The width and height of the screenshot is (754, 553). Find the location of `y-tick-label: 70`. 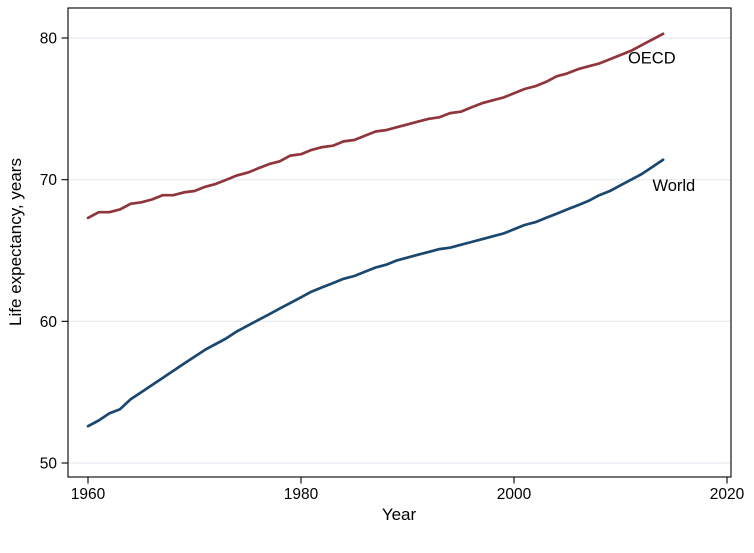

y-tick-label: 70 is located at coordinates (49, 180).